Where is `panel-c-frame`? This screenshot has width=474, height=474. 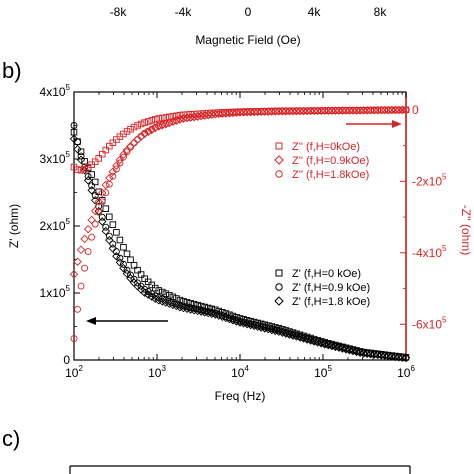 panel-c-frame is located at coordinates (240, 469).